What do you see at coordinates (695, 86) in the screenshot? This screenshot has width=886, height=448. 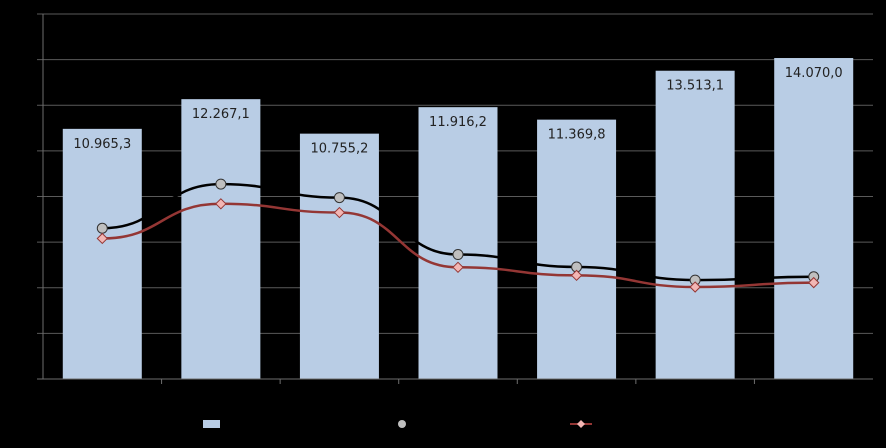 I see `bar-value-label: 13.513,1` at bounding box center [695, 86].